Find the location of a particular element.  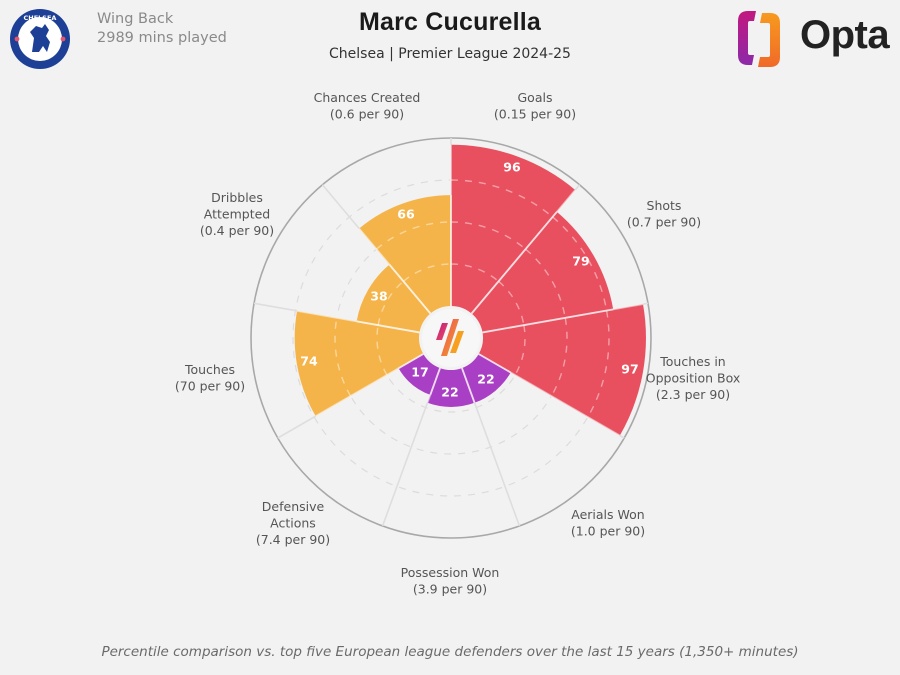

svg-text: Chances Created is located at coordinates (367, 97).